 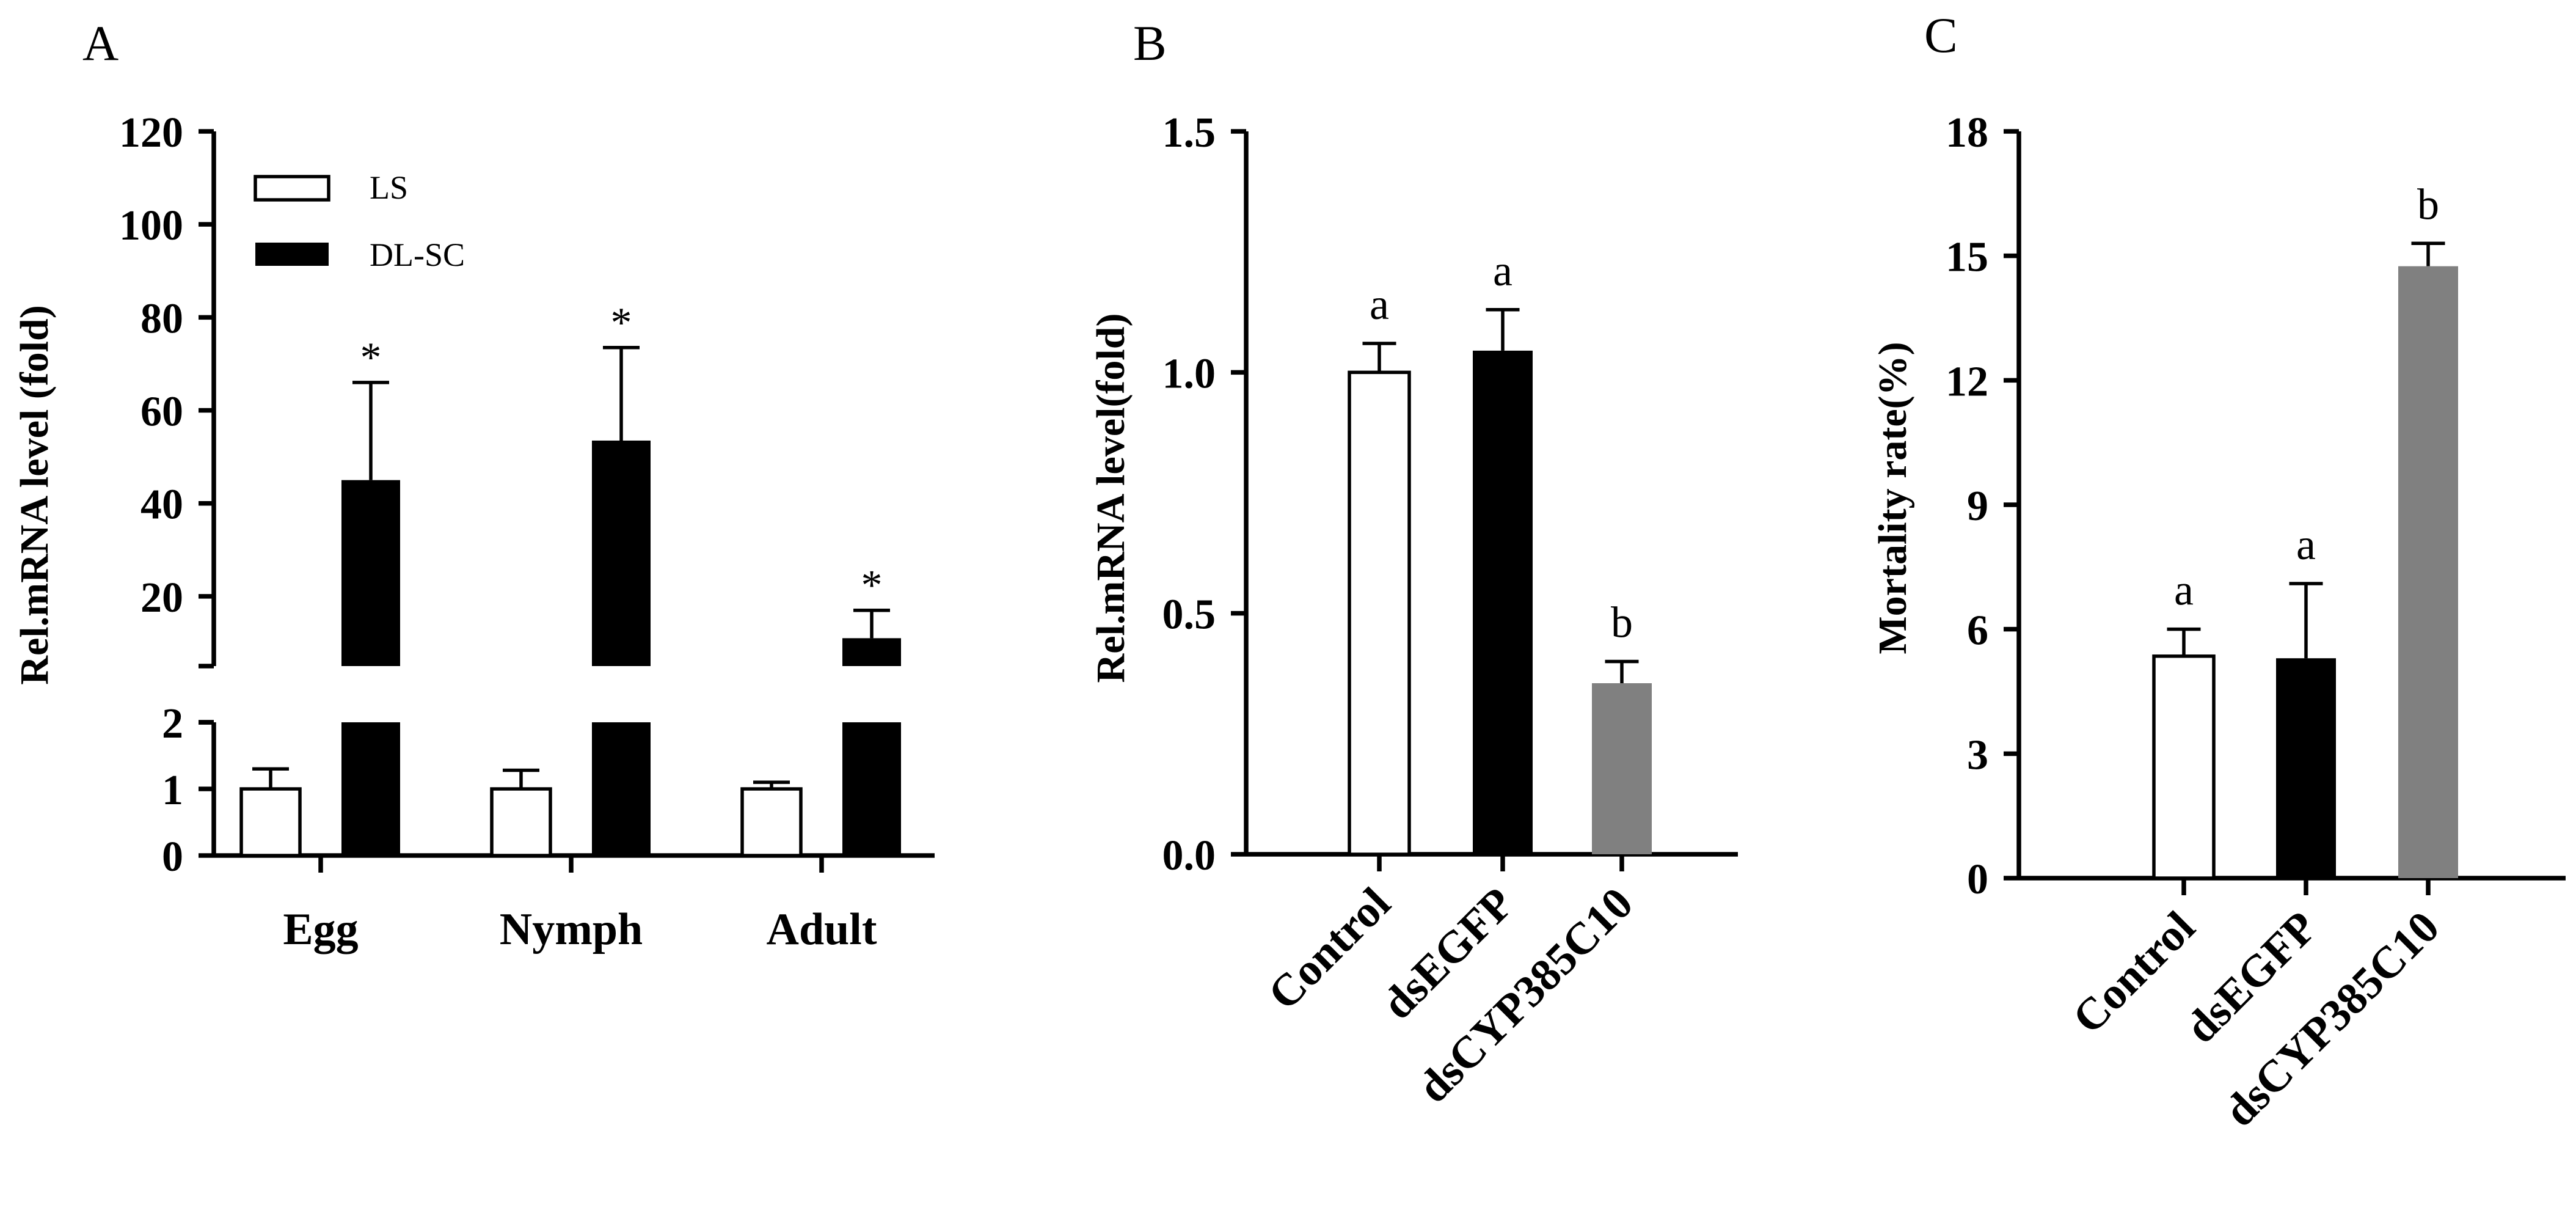 I want to click on y-tick-label: 80, so click(x=161, y=318).